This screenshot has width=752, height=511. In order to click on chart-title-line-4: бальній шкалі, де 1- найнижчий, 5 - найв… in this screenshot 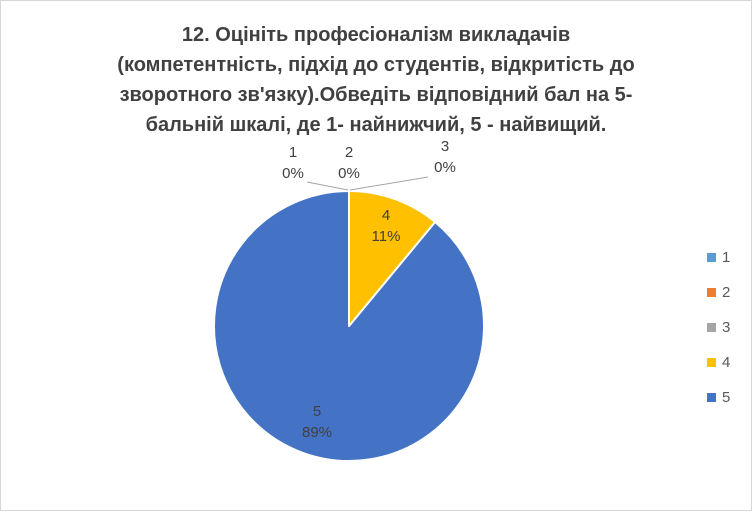, I will do `click(376, 125)`.